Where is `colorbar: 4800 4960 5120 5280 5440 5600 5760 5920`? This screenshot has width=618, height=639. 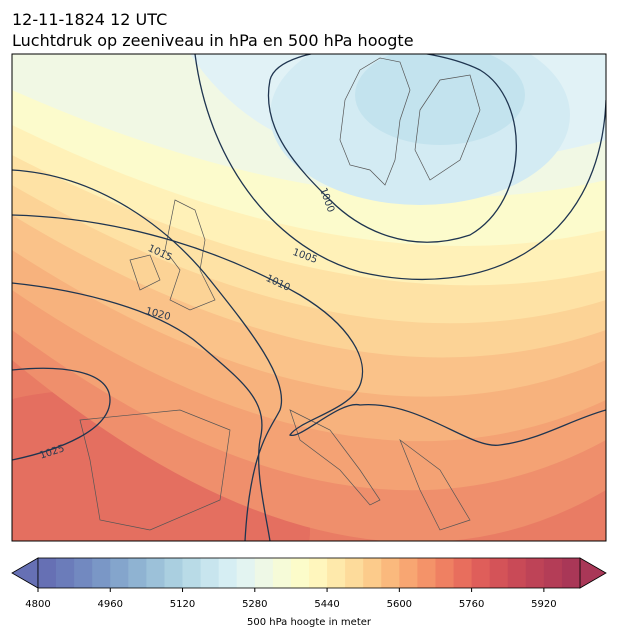 colorbar: 4800 4960 5120 5280 5440 5600 5760 5920 is located at coordinates (309, 583).